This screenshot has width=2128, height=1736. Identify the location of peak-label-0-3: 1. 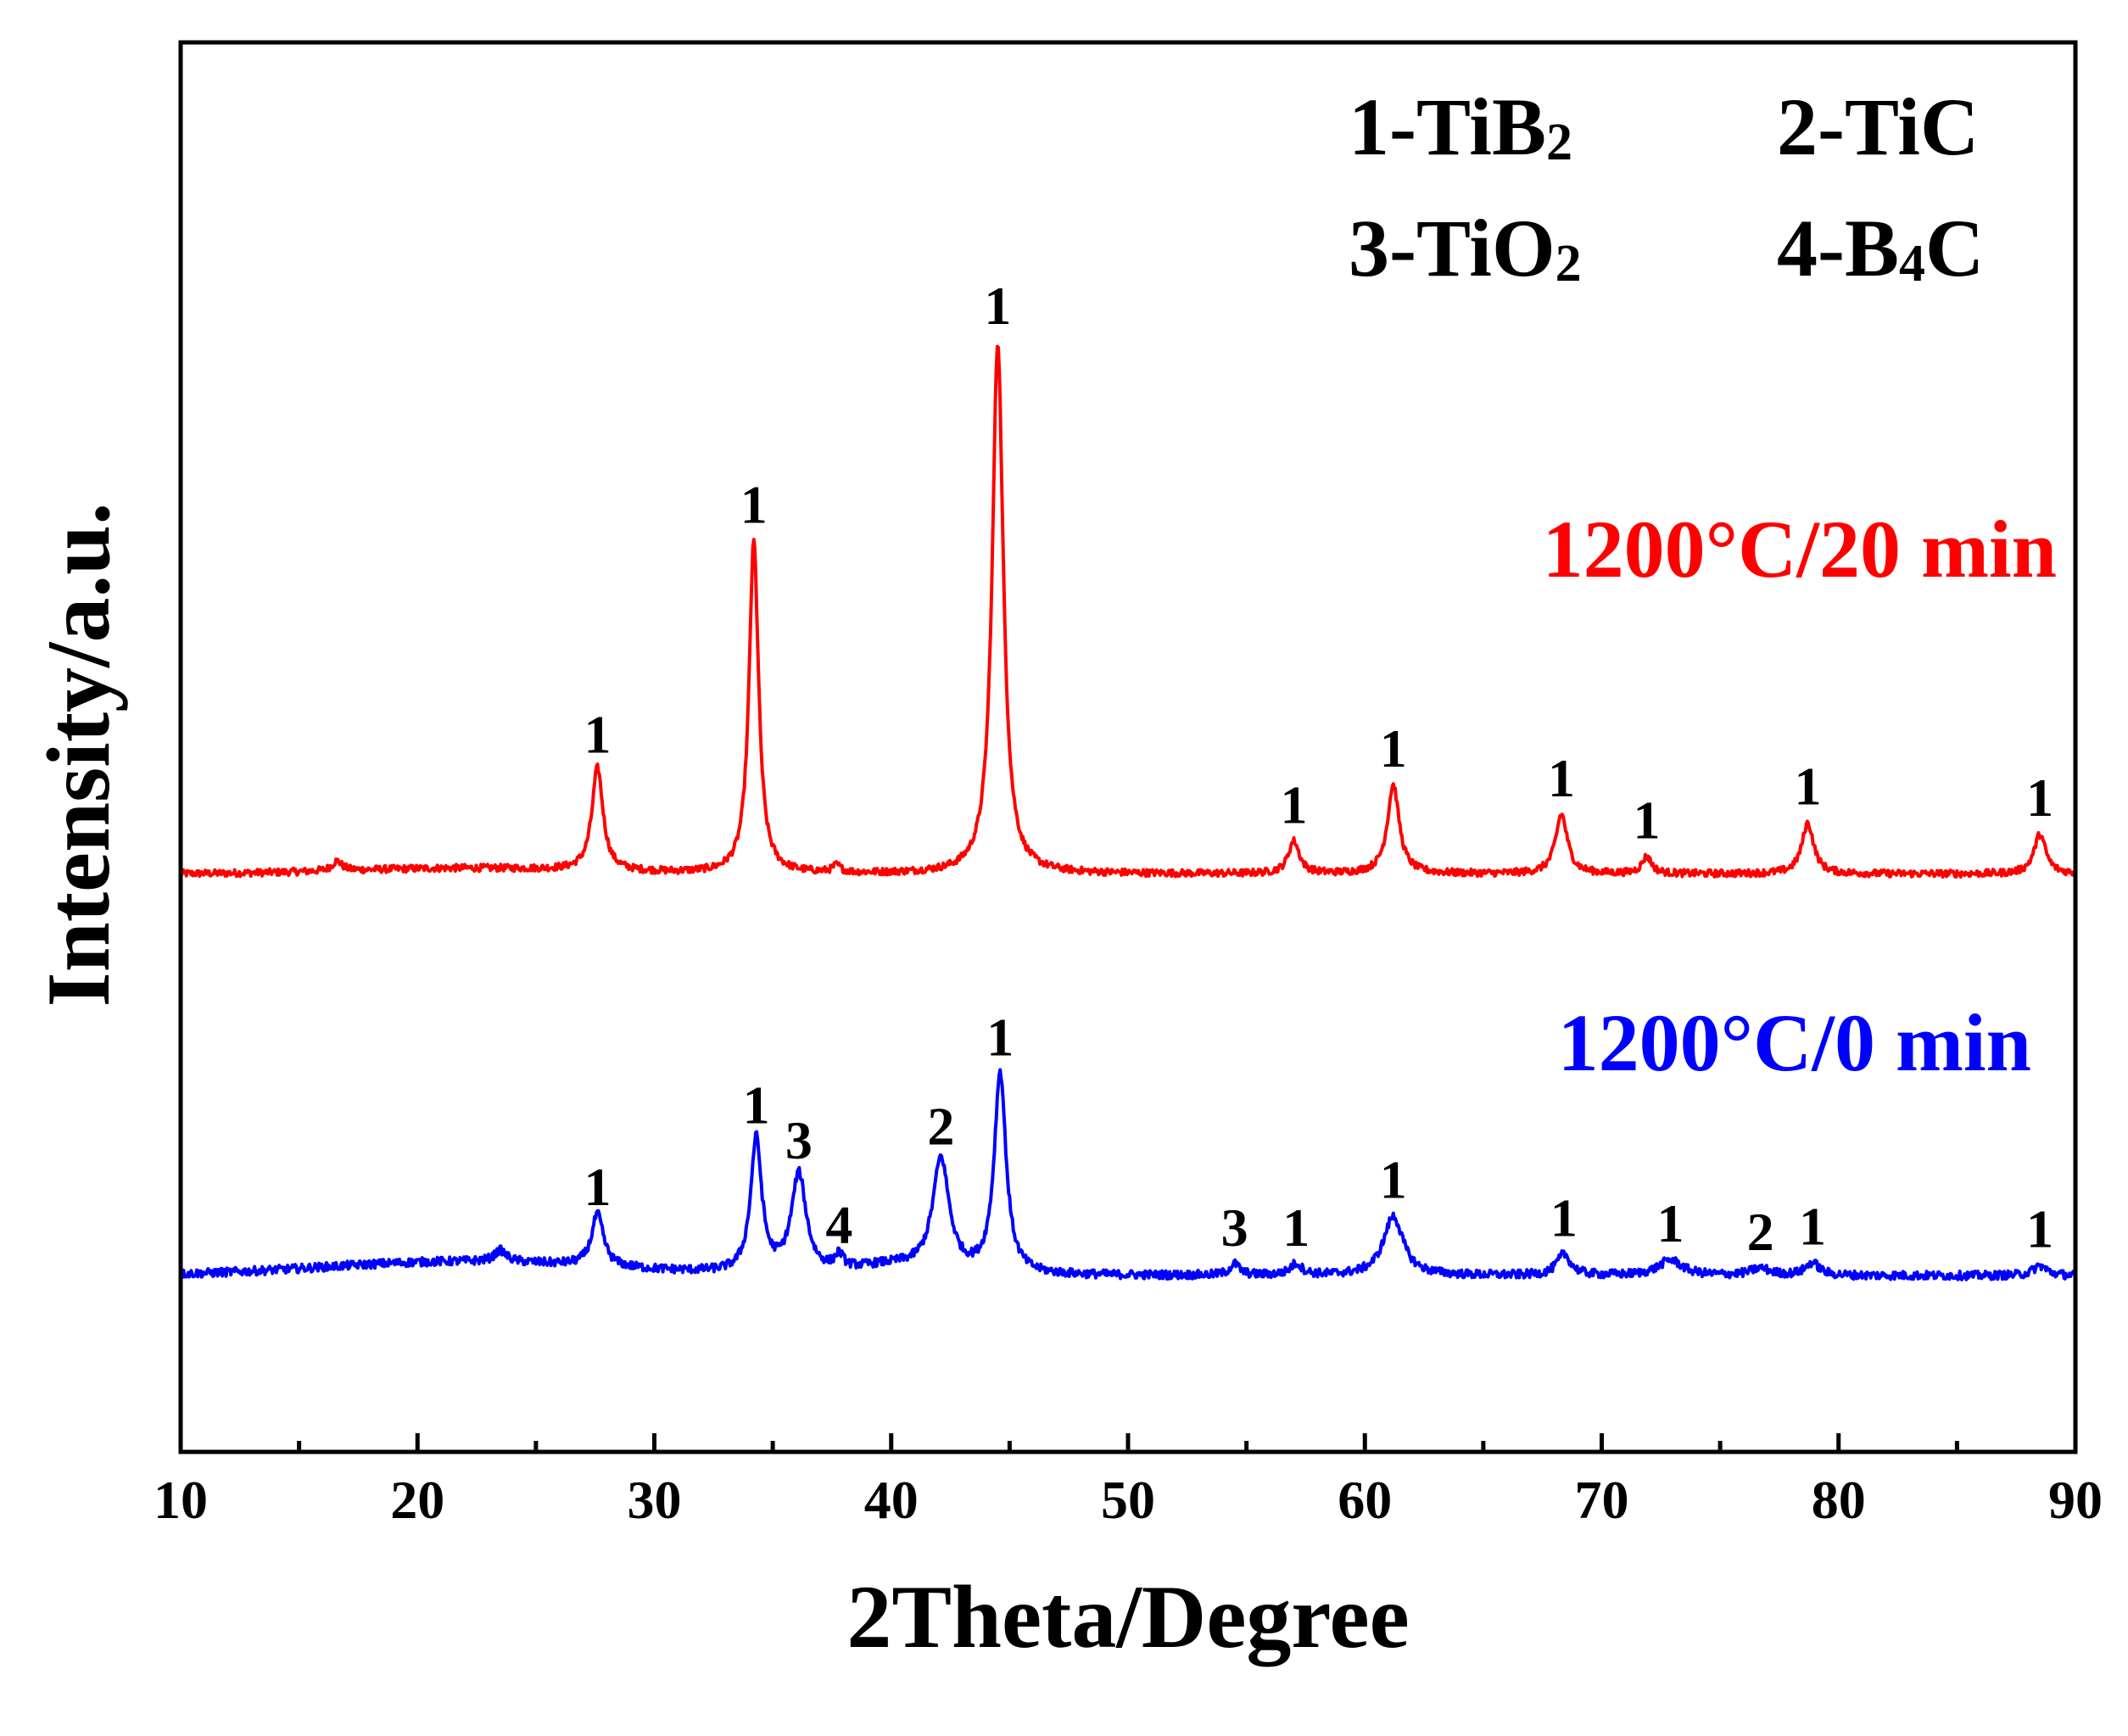
(1293, 804).